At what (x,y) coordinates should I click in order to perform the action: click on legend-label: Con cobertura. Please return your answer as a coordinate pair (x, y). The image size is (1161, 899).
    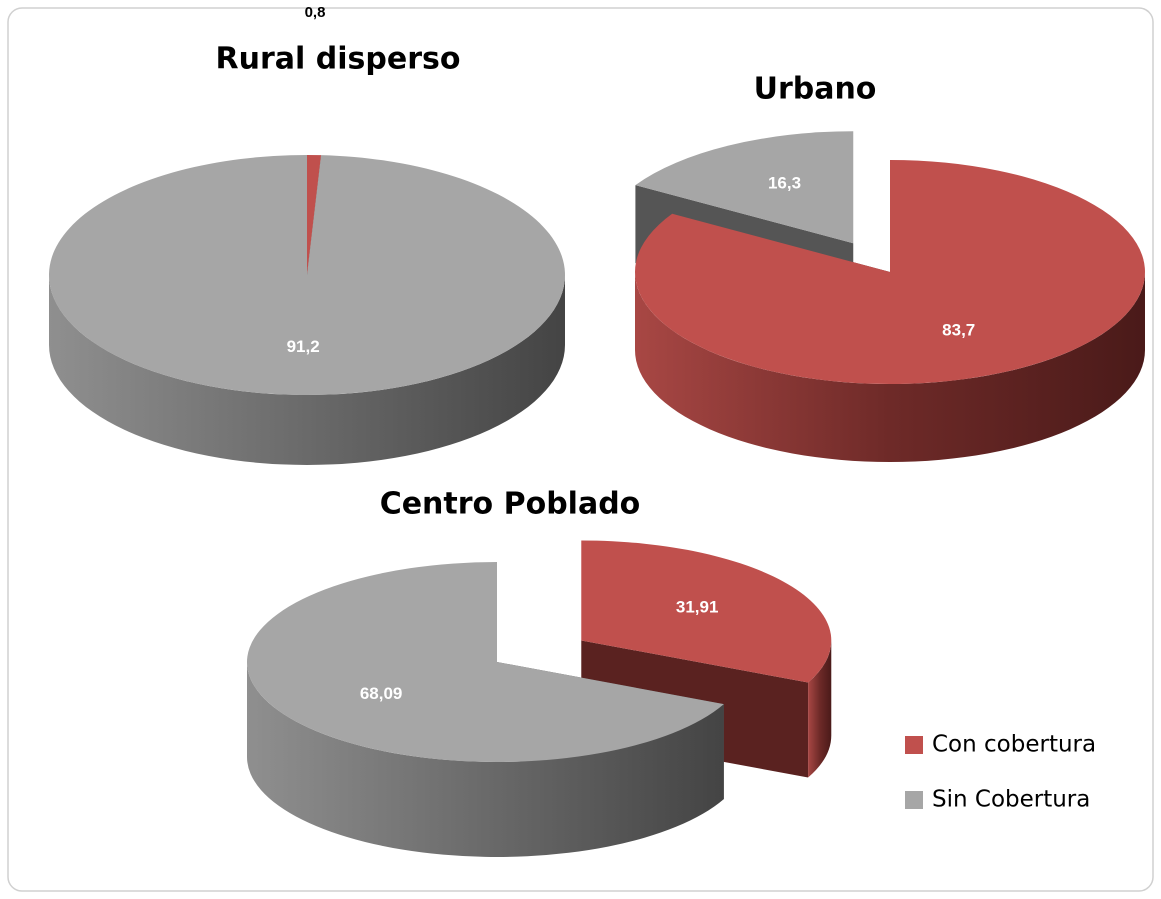
    Looking at the image, I should click on (1014, 745).